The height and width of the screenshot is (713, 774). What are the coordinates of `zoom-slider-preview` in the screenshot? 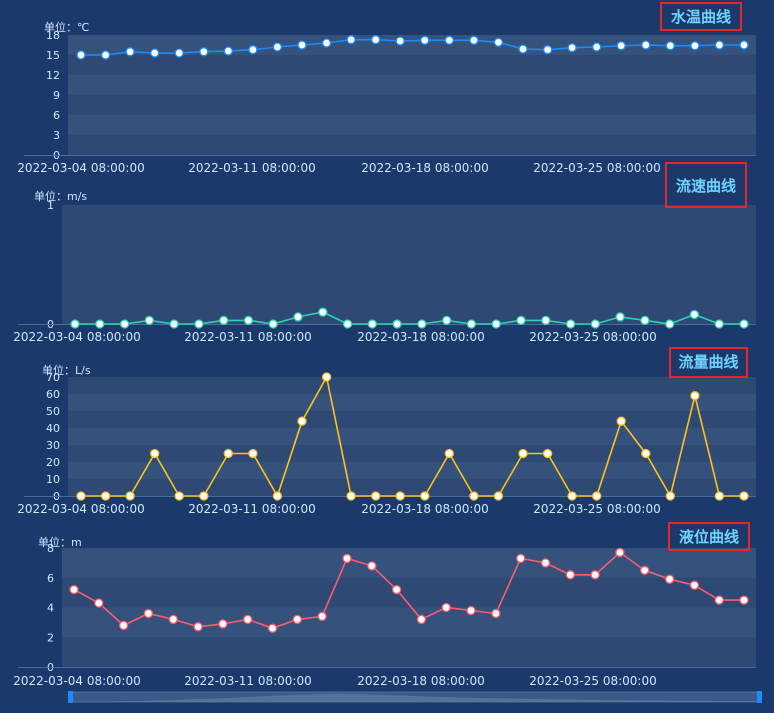 It's located at (415, 697).